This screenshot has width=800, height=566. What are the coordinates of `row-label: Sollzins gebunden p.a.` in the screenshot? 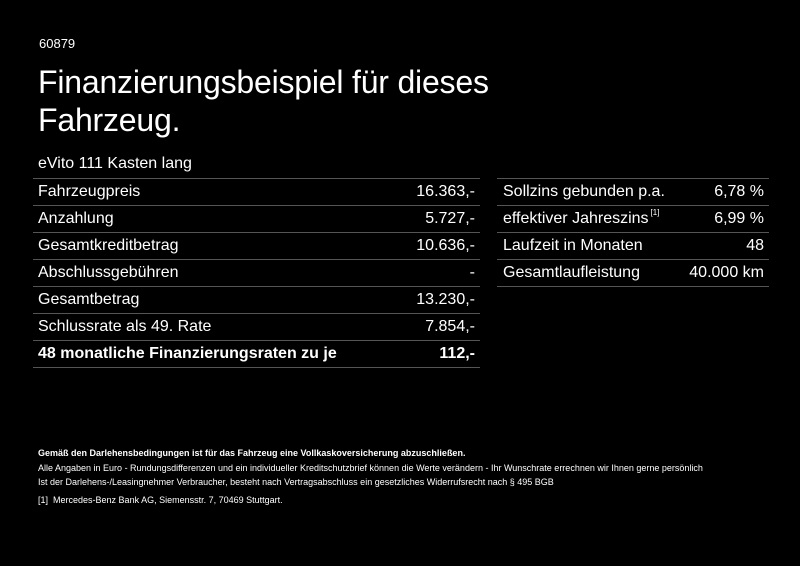 It's located at (584, 191).